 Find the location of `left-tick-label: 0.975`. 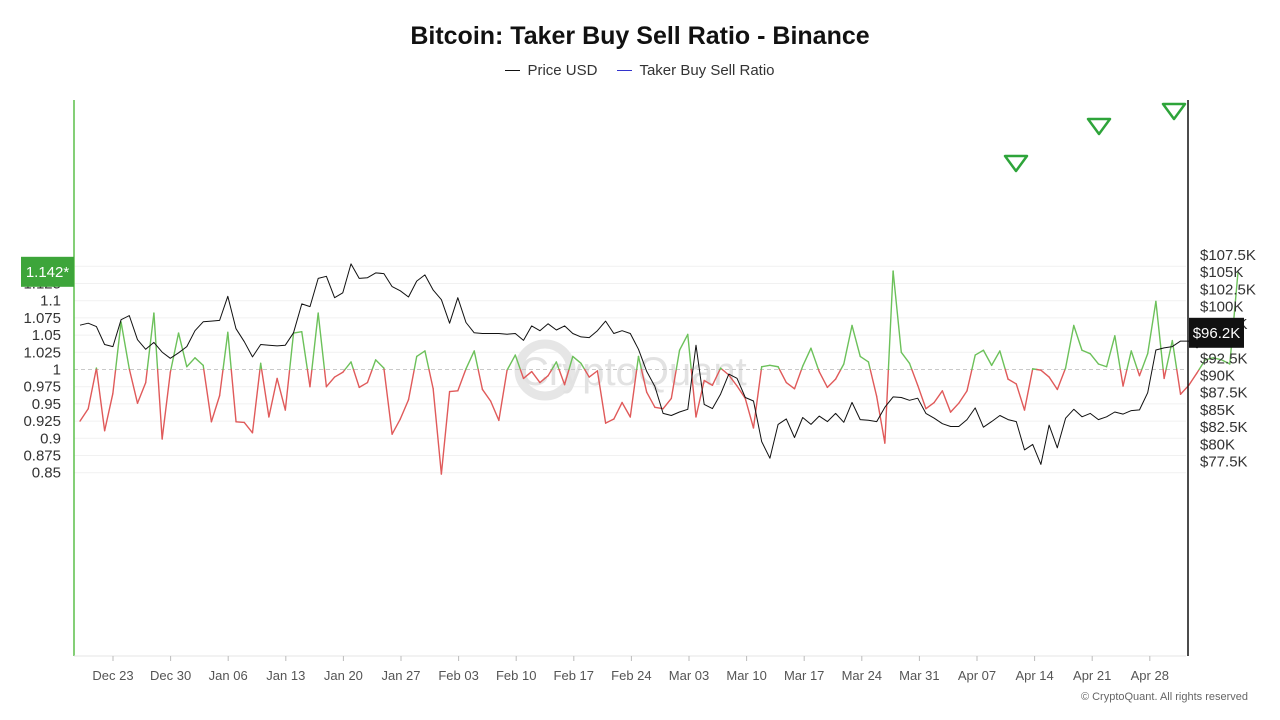

left-tick-label: 0.975 is located at coordinates (42, 387).